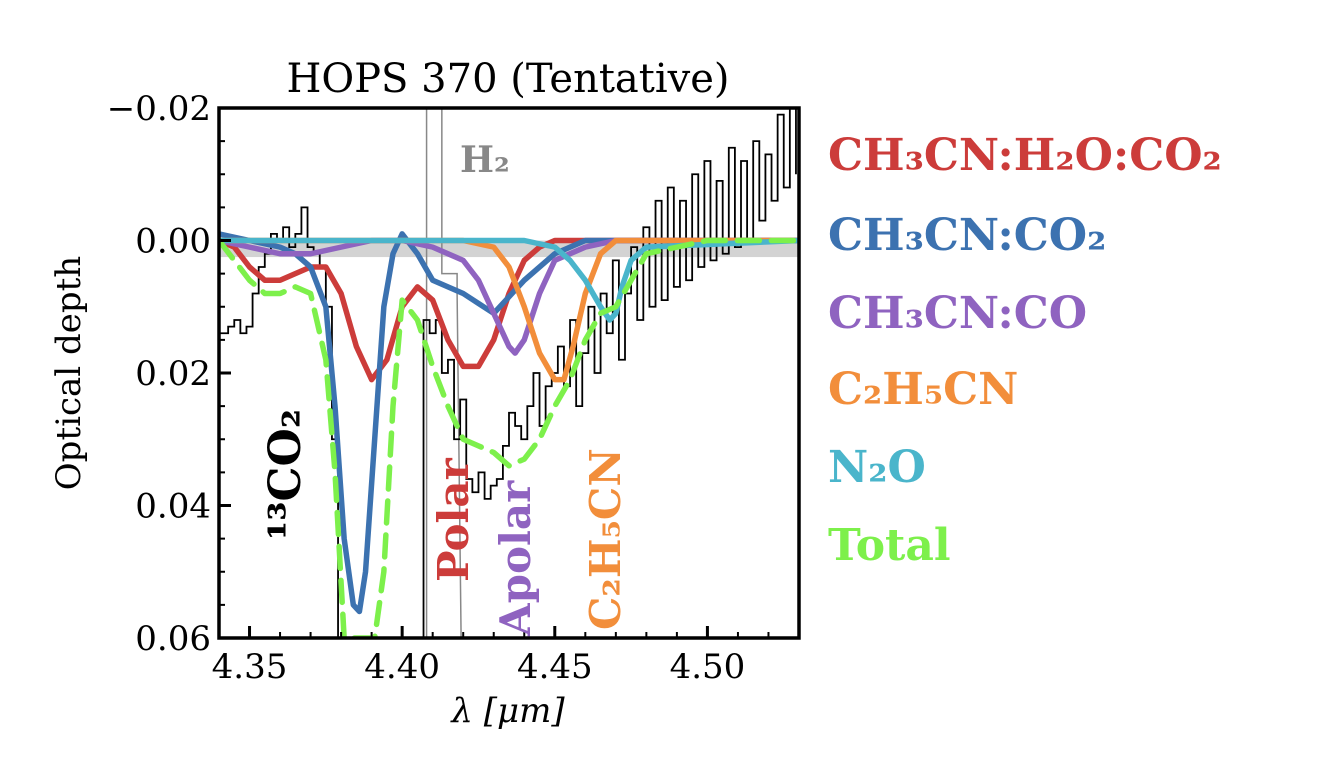 The width and height of the screenshot is (1330, 768). I want to click on x-tick-label: 4.45, so click(555, 667).